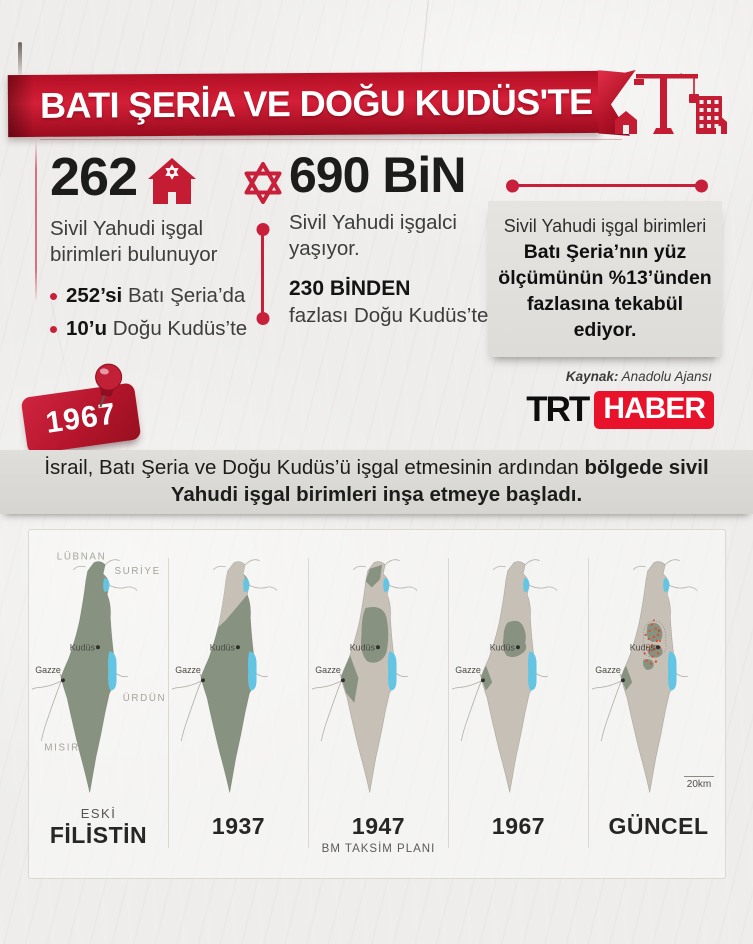 The width and height of the screenshot is (753, 944). Describe the element at coordinates (150, 312) in the screenshot. I see `units-breakdown: 252’si Batı Şeria’da 10’u Doğu Kudüs’te` at that location.